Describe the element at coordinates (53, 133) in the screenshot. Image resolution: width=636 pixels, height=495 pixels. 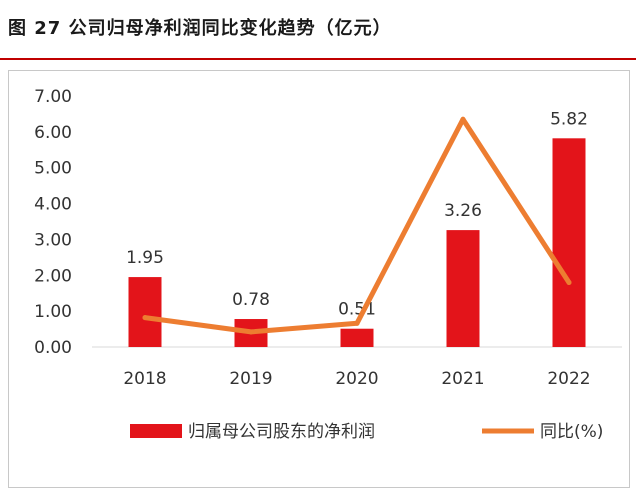
I see `y-tick-label: 6.00` at that location.